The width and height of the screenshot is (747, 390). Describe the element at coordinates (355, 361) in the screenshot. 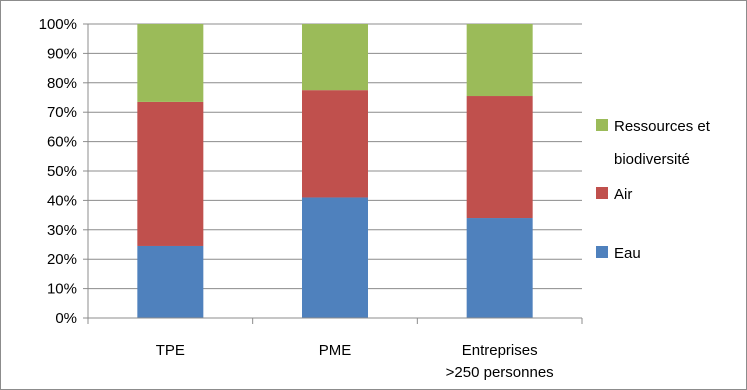

I see `x-axis-category-labels: TPE PME Entreprises >250 personnes` at that location.